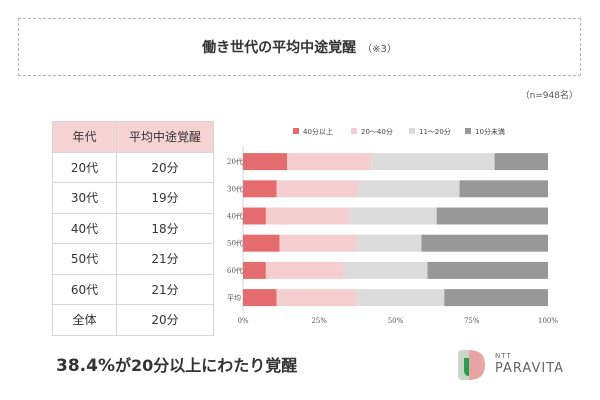 This screenshot has width=600, height=400. I want to click on table-cell-age: 20代, so click(84, 167).